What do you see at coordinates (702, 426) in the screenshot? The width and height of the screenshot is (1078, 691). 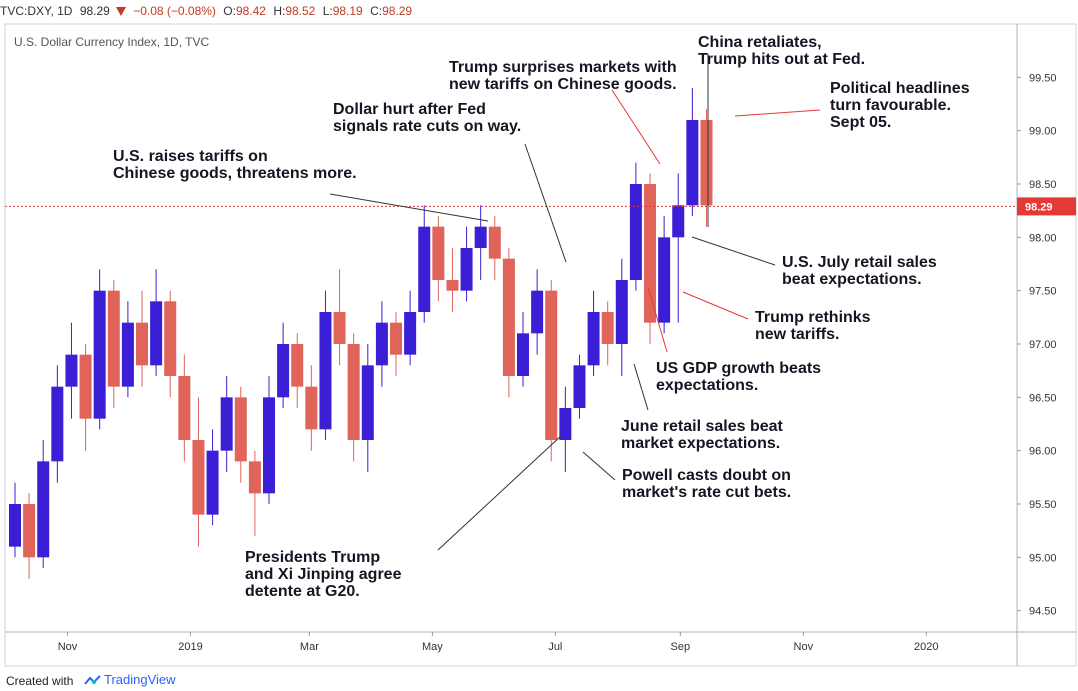 I see `annotation-line: June retail sales beat` at bounding box center [702, 426].